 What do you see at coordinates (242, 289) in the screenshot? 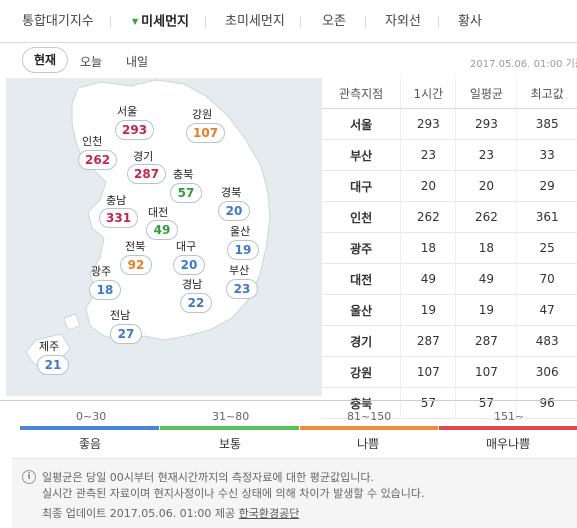
I see `region-value-busan: 23` at bounding box center [242, 289].